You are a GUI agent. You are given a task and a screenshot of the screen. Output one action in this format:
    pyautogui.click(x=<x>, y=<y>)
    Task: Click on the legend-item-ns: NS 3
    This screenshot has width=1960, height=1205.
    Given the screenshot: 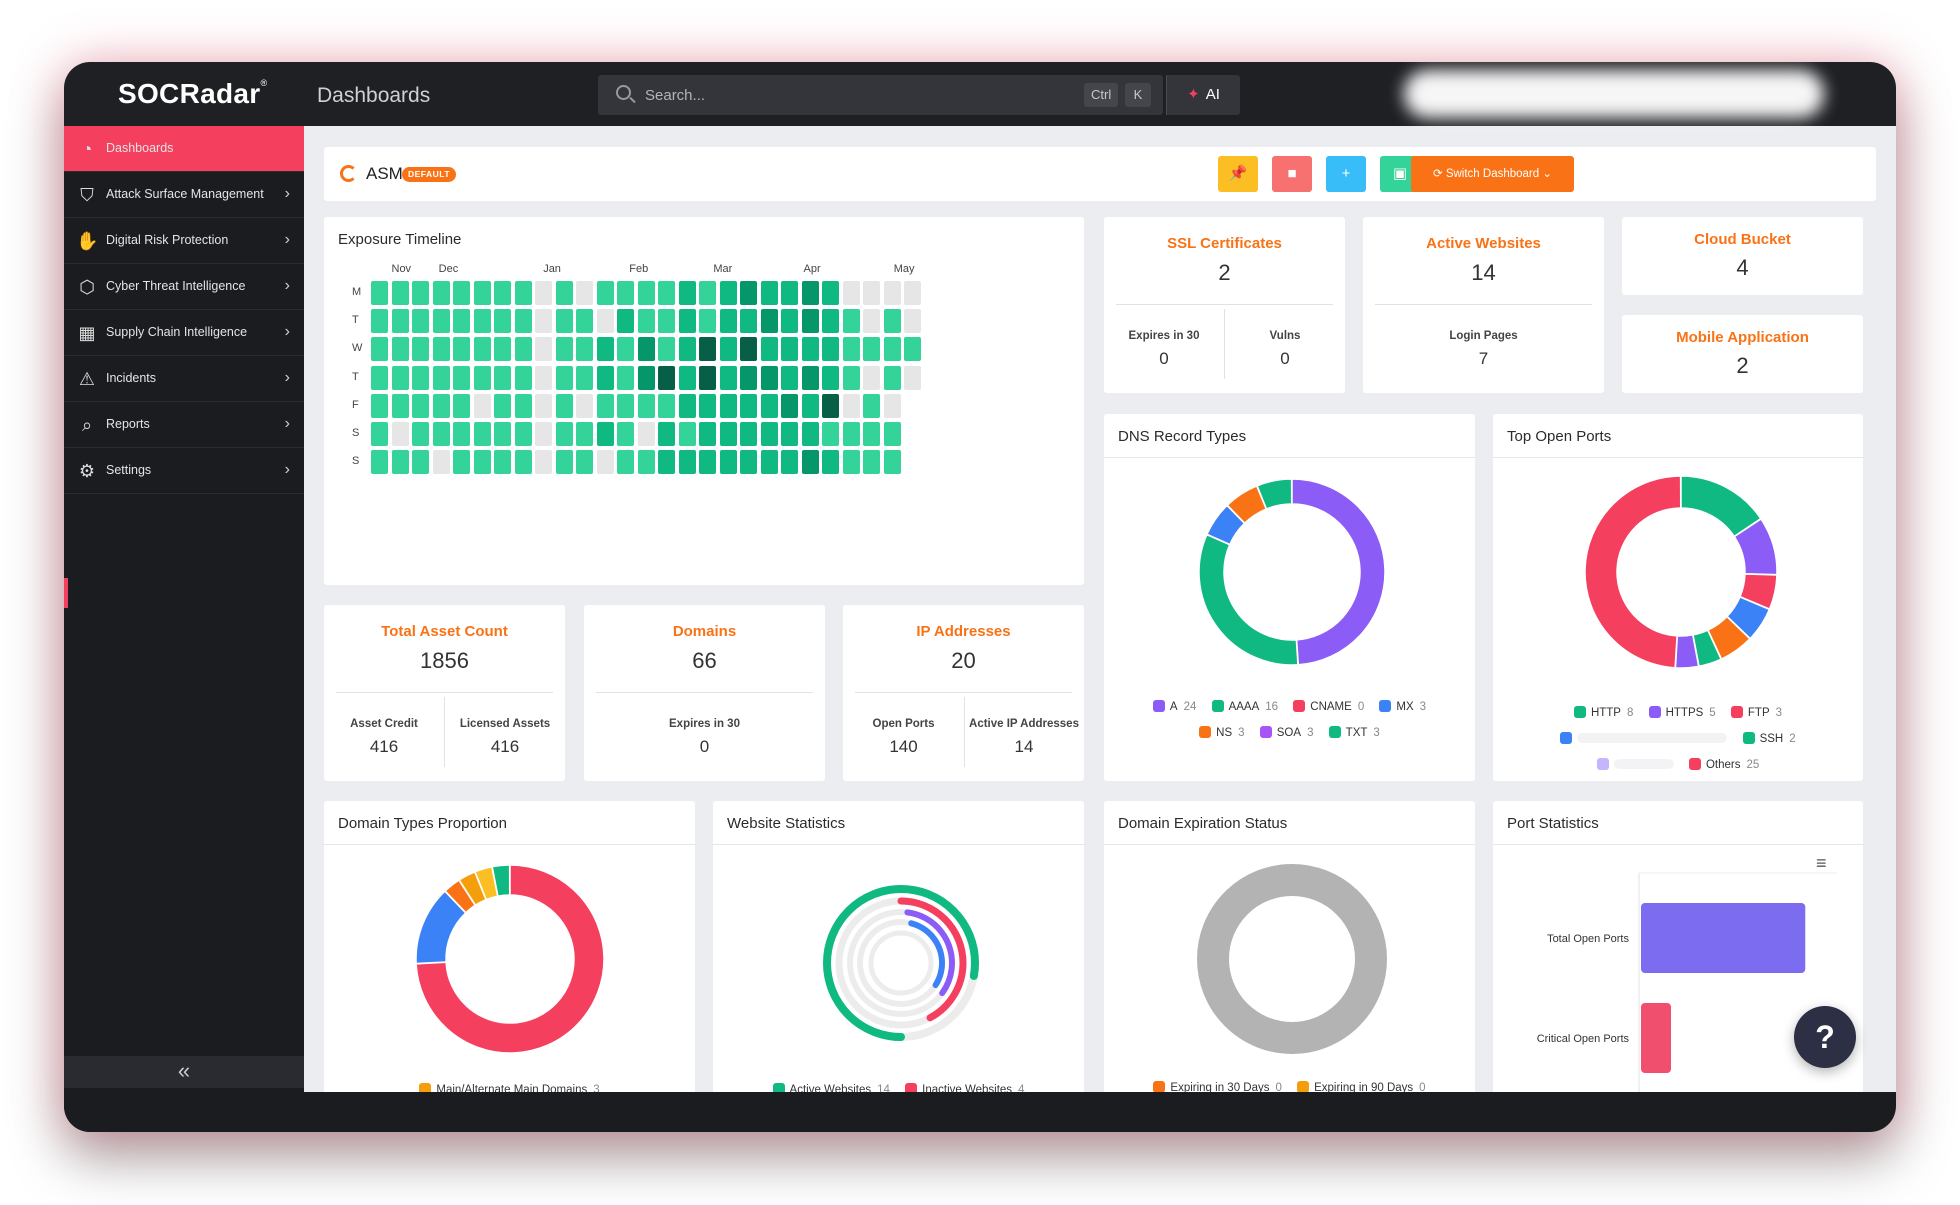 What is the action you would take?
    pyautogui.click(x=1222, y=733)
    